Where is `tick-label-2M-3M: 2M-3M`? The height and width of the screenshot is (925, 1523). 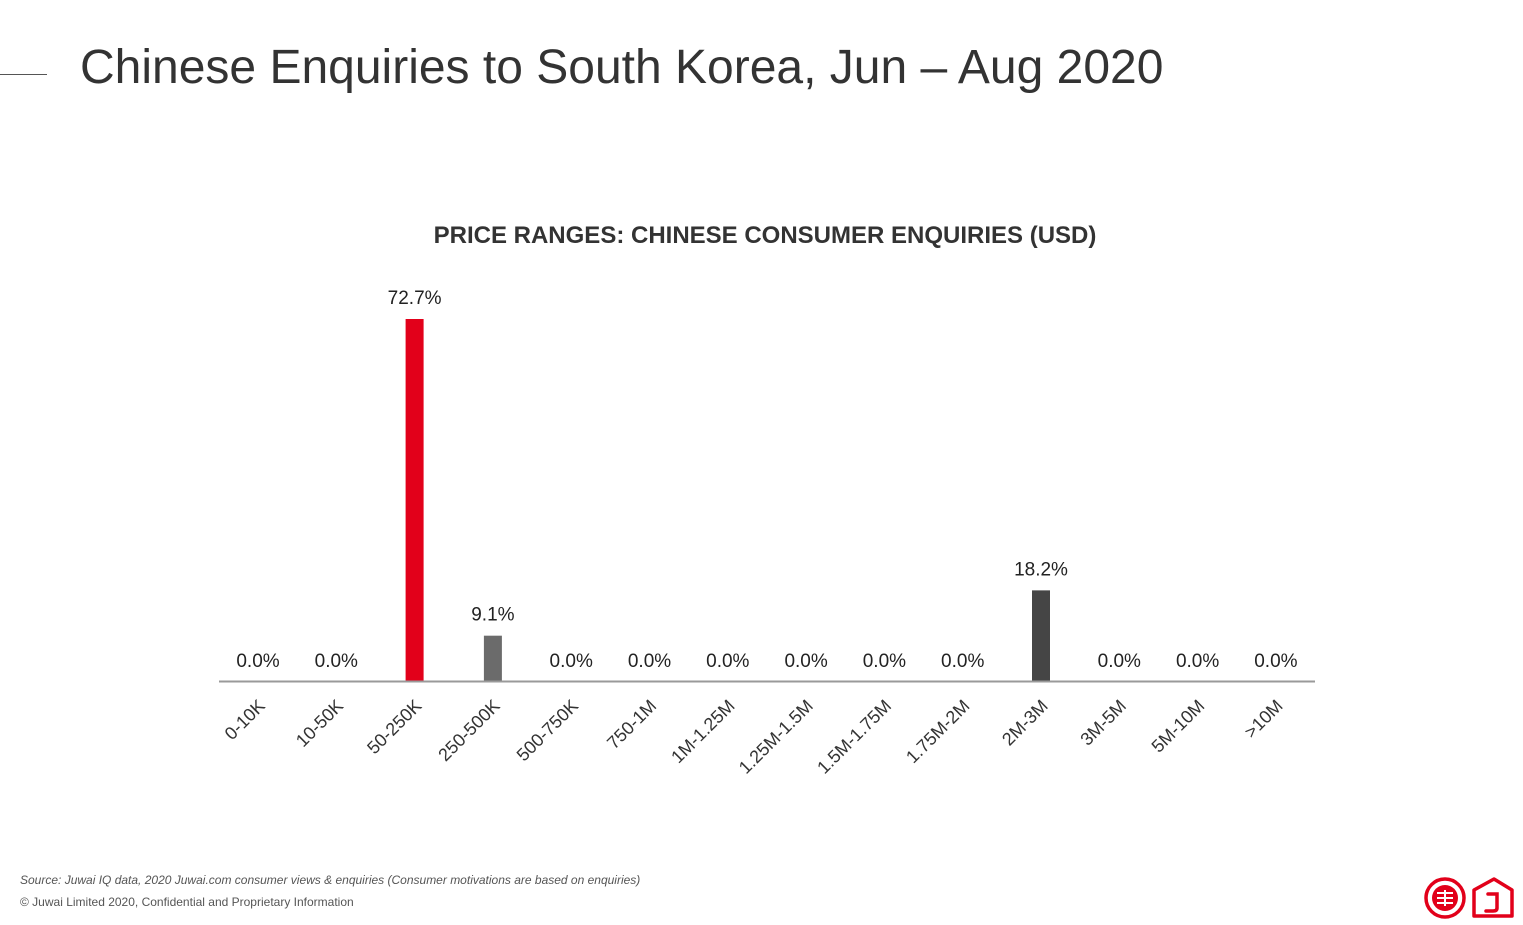
tick-label-2M-3M: 2M-3M is located at coordinates (1025, 723).